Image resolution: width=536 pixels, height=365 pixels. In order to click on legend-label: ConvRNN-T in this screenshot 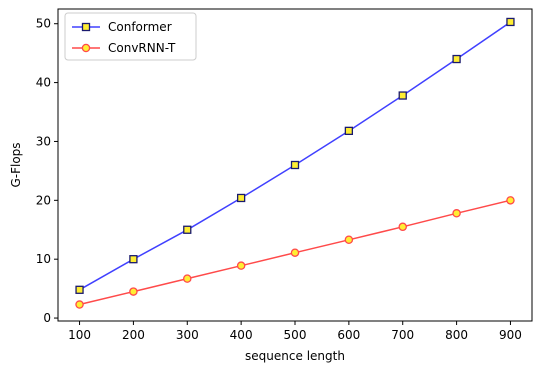, I will do `click(142, 48)`.